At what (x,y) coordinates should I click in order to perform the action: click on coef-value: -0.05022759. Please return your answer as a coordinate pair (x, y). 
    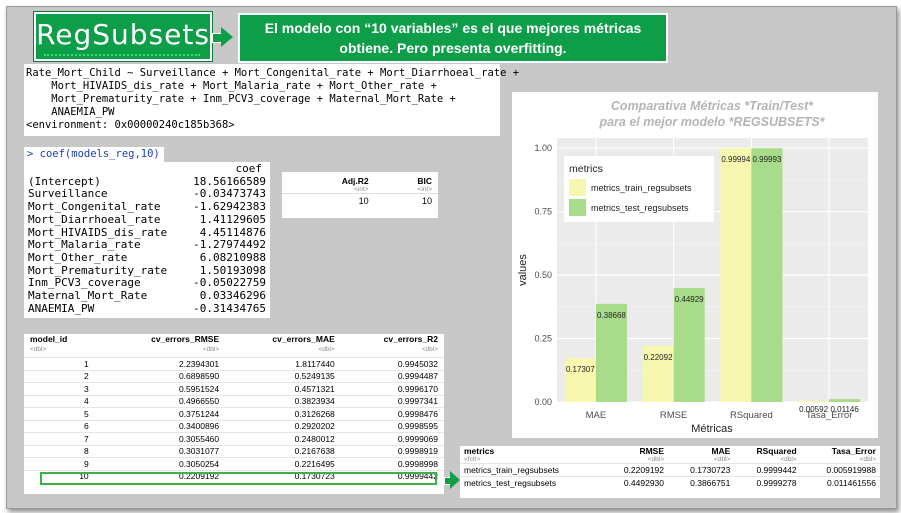
    Looking at the image, I should click on (229, 283).